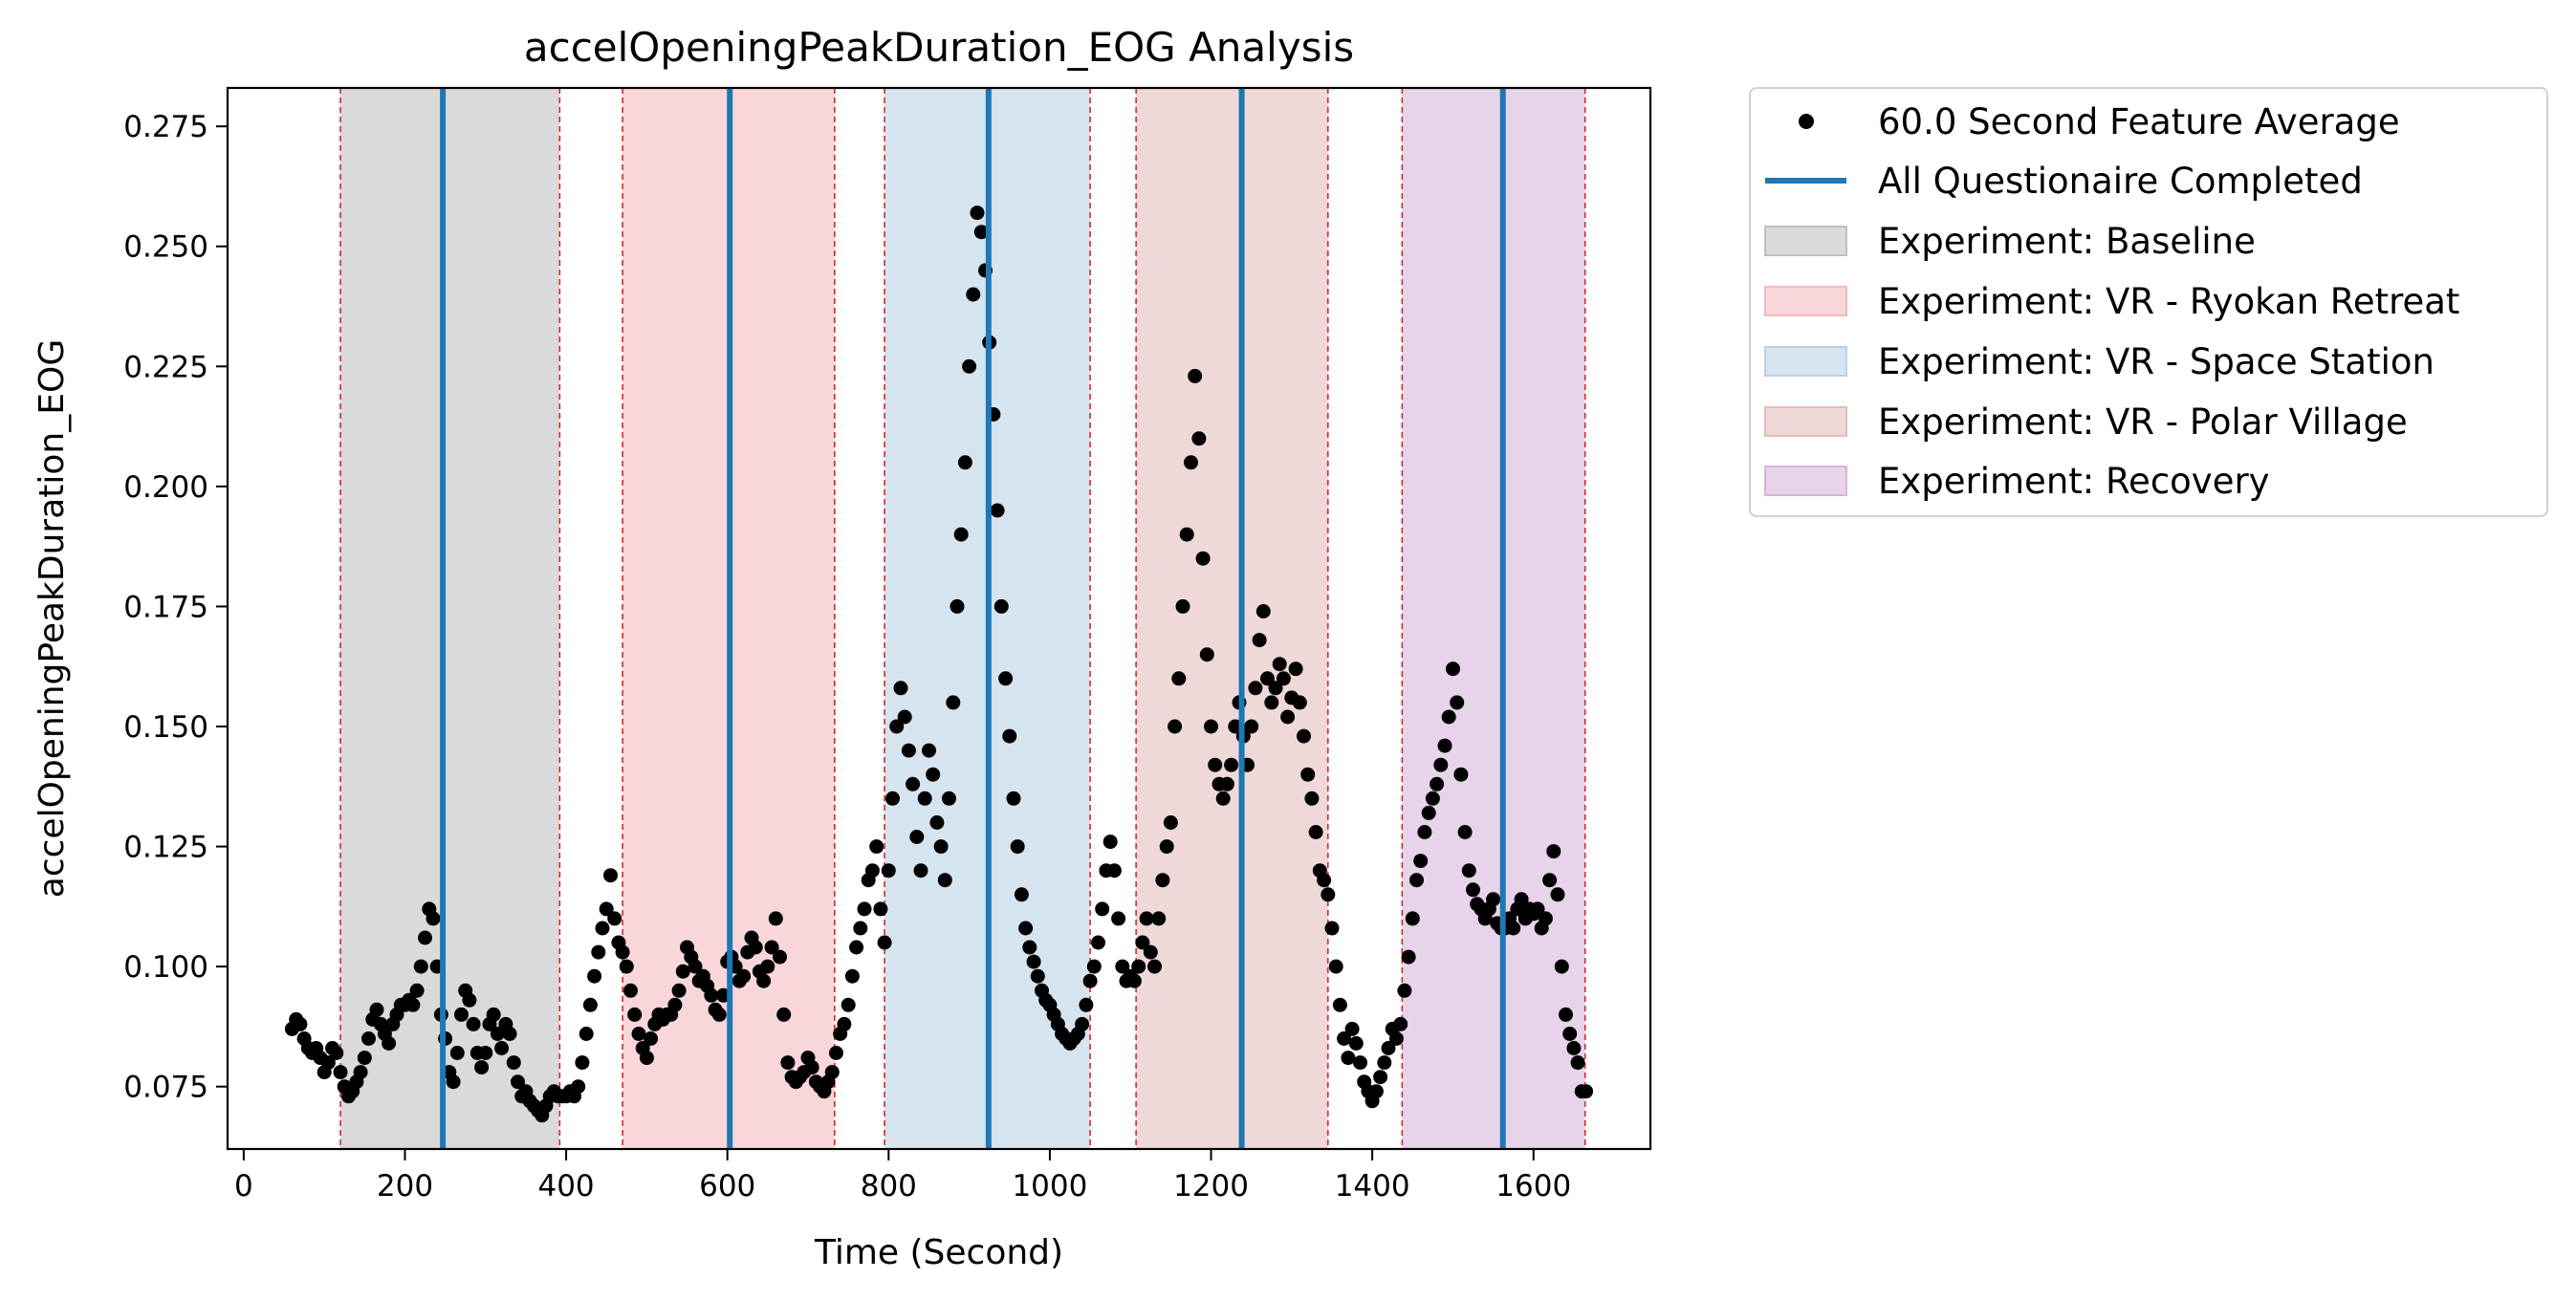 The width and height of the screenshot is (2576, 1301). I want to click on y-tick-label: 0.250, so click(165, 247).